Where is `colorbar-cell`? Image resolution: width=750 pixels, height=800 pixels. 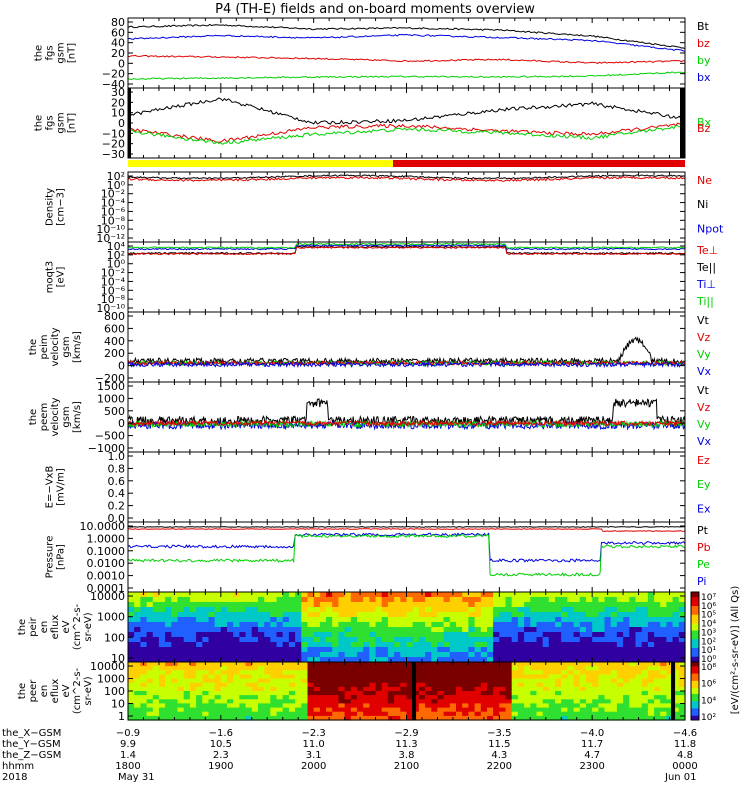
colorbar-cell is located at coordinates (695, 612).